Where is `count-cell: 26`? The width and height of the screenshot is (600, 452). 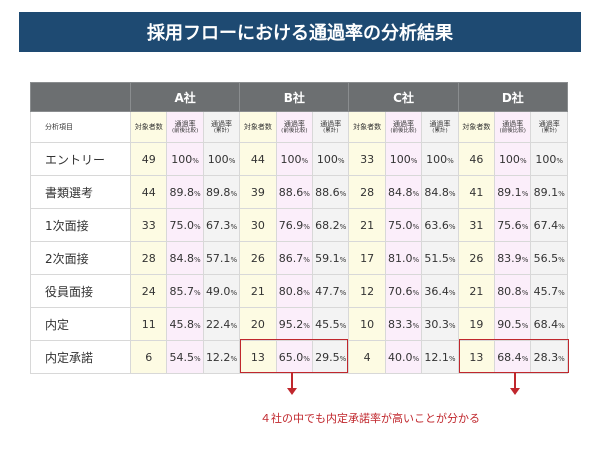
count-cell: 26 is located at coordinates (476, 258).